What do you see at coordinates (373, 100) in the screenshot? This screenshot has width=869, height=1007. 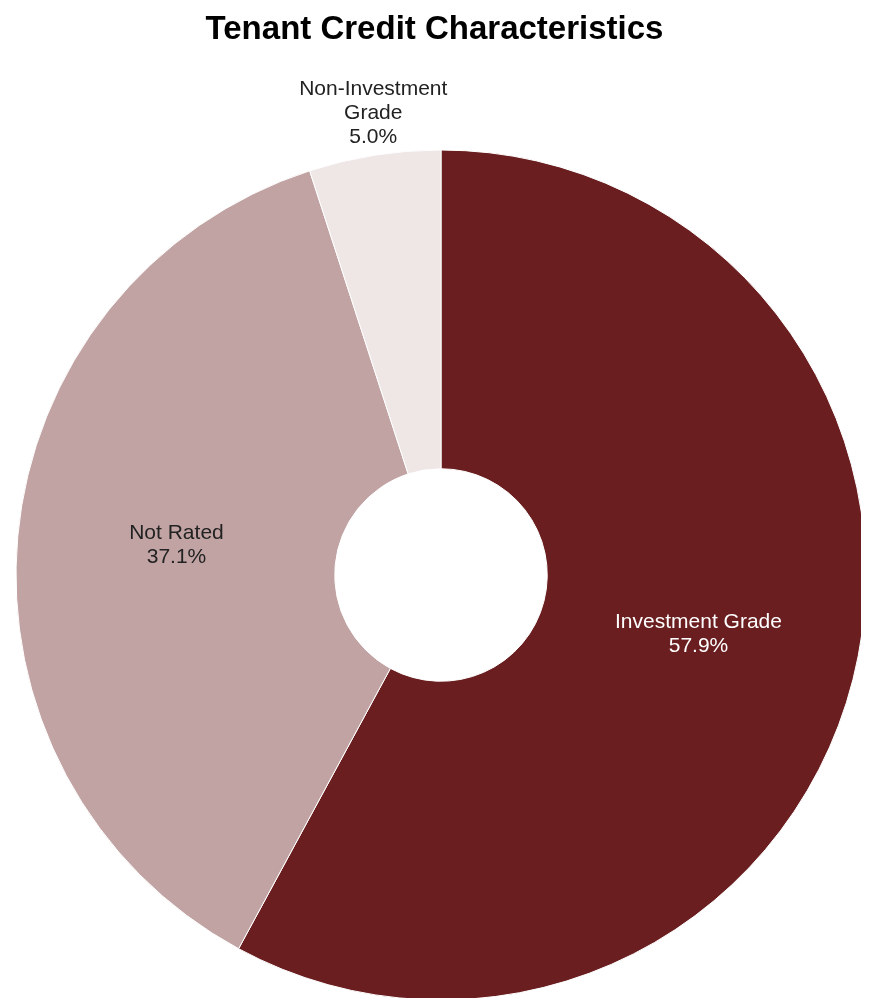 I see `slice-label: Non-Investment Grade` at bounding box center [373, 100].